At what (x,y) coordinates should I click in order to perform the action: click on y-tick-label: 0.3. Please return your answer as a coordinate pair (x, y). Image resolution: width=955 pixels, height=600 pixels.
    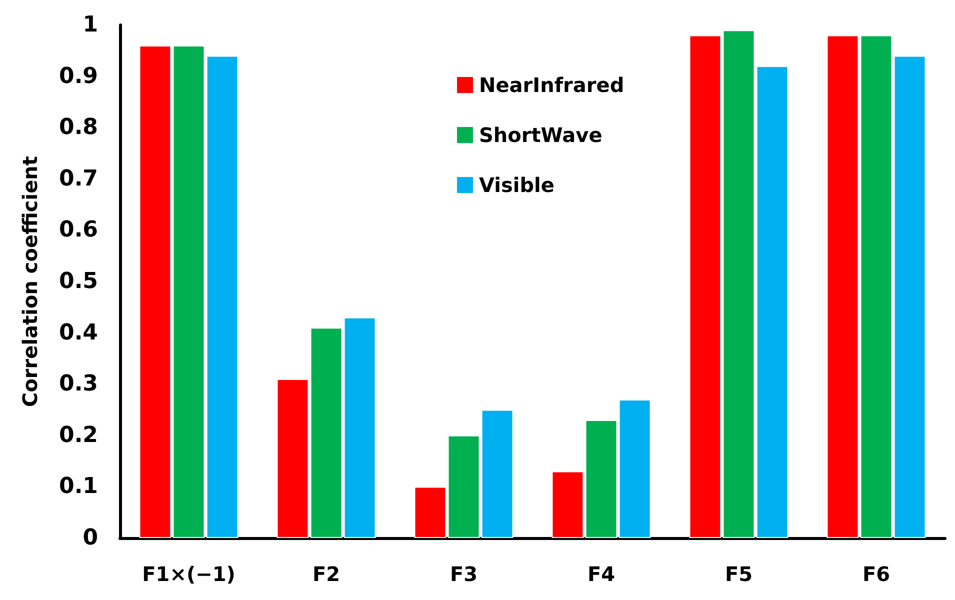
    Looking at the image, I should click on (78, 384).